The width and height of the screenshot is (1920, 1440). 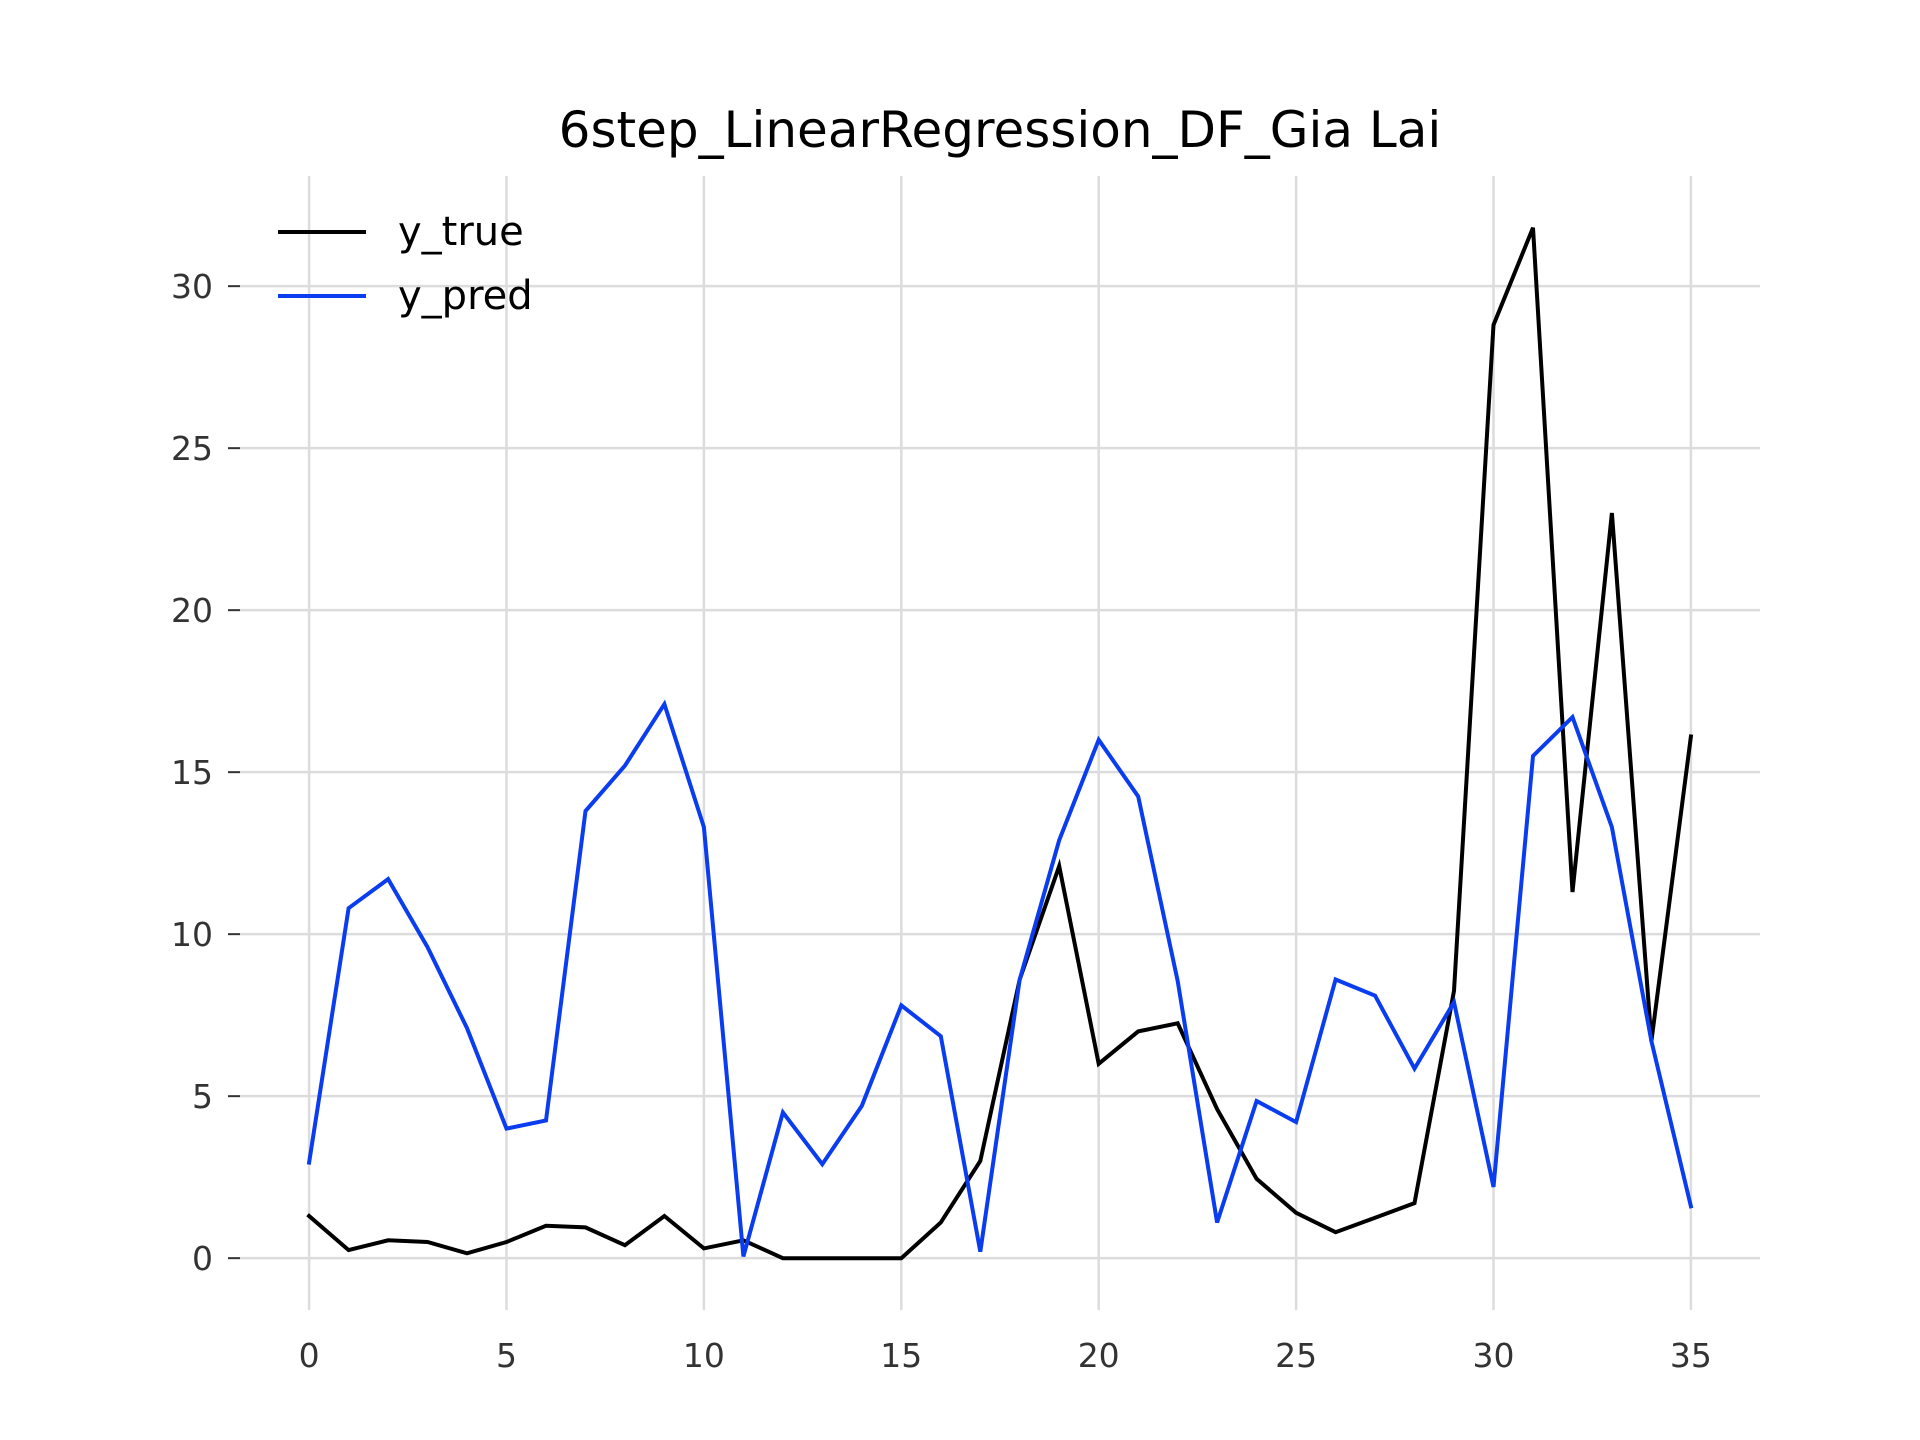 What do you see at coordinates (405, 264) in the screenshot?
I see `legend: y_true y_pred` at bounding box center [405, 264].